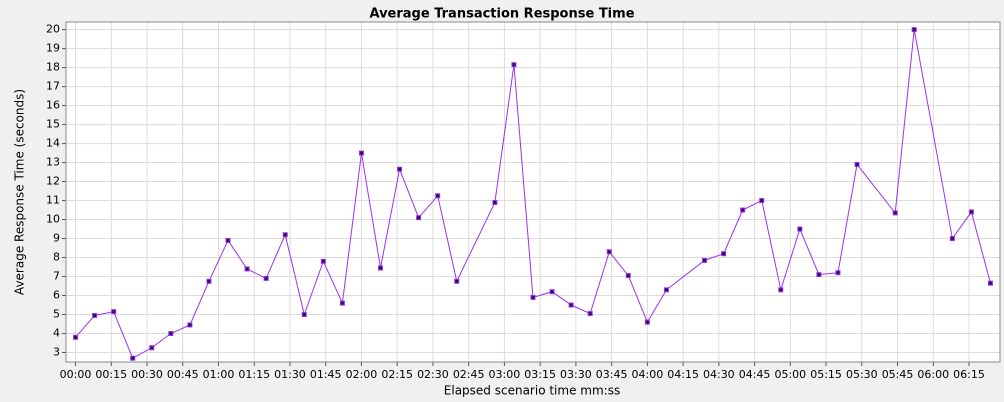  What do you see at coordinates (254, 374) in the screenshot?
I see `x-tick-label: 01:15` at bounding box center [254, 374].